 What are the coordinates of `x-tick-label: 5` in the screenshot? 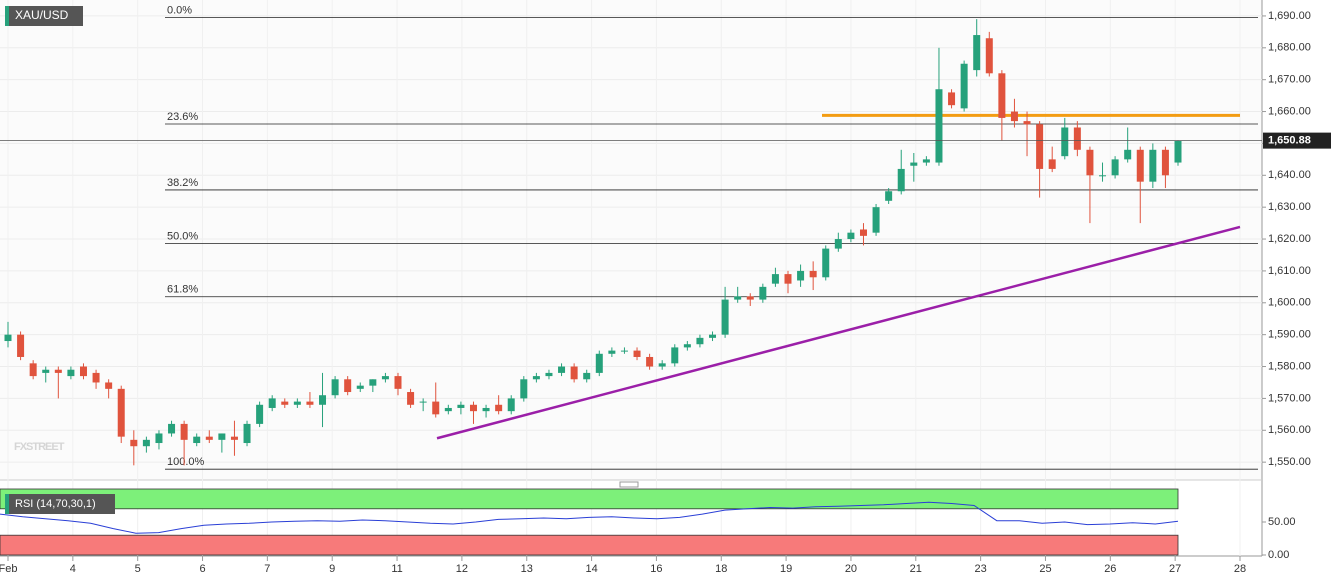 It's located at (138, 569).